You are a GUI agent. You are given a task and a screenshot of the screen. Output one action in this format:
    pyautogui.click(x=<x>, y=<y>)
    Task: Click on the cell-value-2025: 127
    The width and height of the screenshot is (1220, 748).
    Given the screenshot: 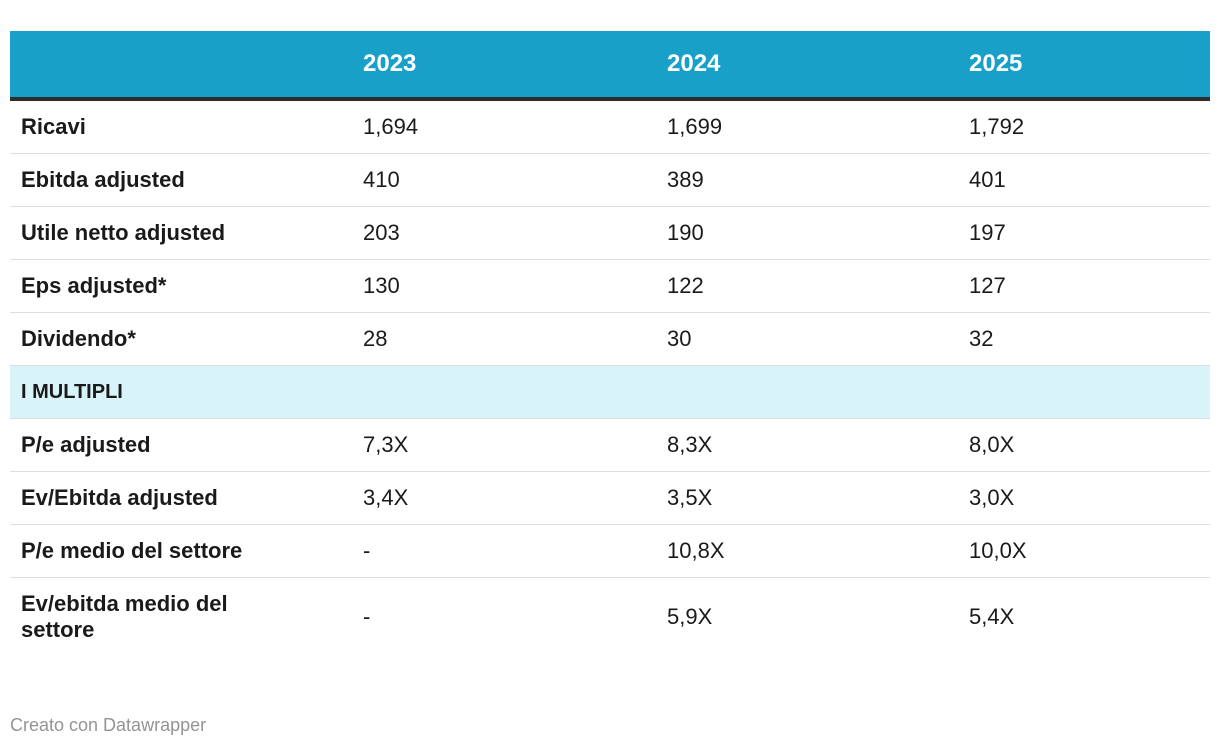 What is the action you would take?
    pyautogui.click(x=1084, y=286)
    